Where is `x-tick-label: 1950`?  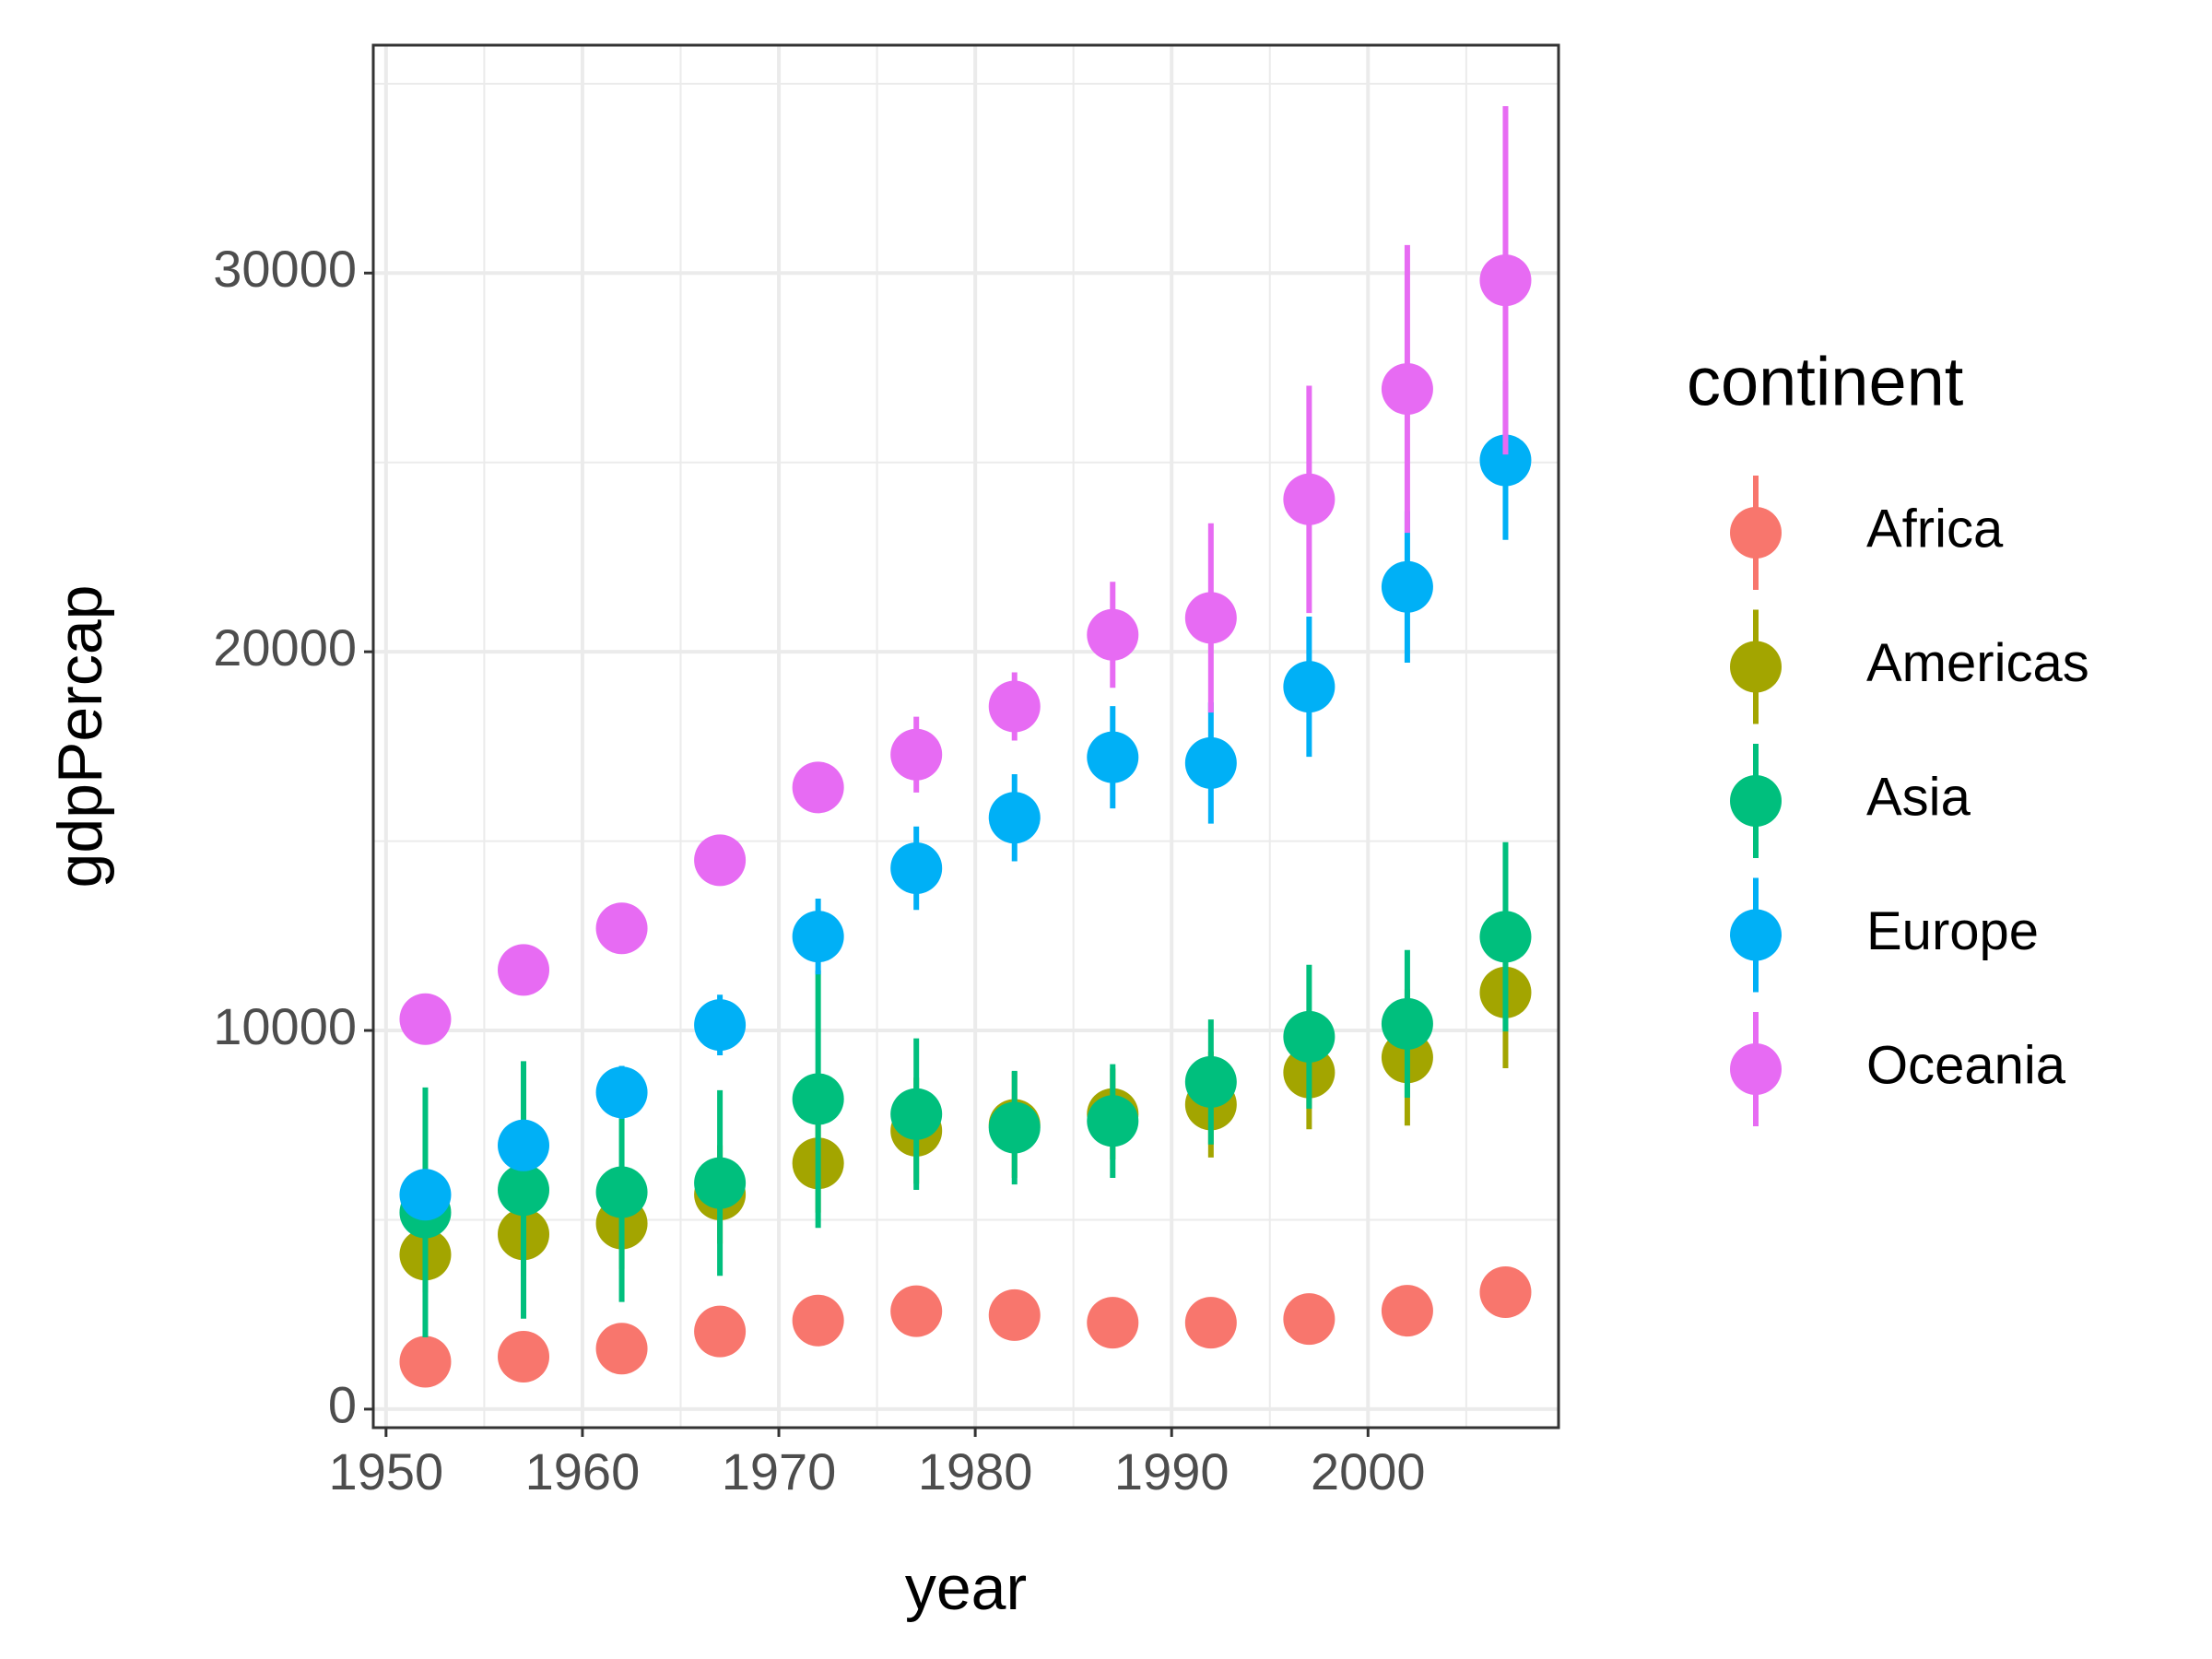 x-tick-label: 1950 is located at coordinates (386, 1471).